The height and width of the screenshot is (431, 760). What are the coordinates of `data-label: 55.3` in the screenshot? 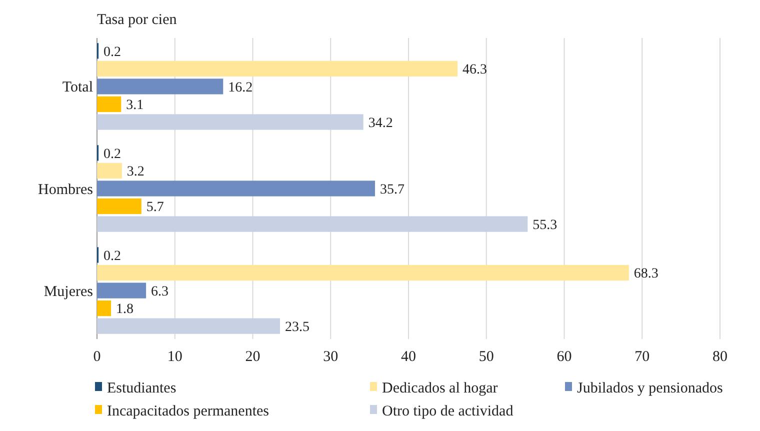 It's located at (545, 225).